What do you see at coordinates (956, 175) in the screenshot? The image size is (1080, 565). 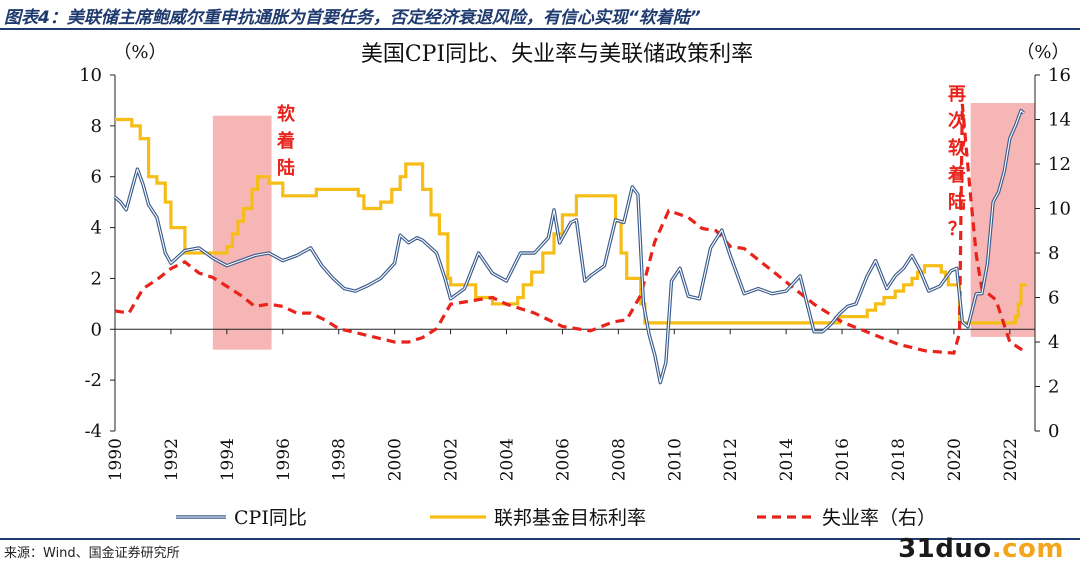 I see `annotation-soft-landing-again: 着` at bounding box center [956, 175].